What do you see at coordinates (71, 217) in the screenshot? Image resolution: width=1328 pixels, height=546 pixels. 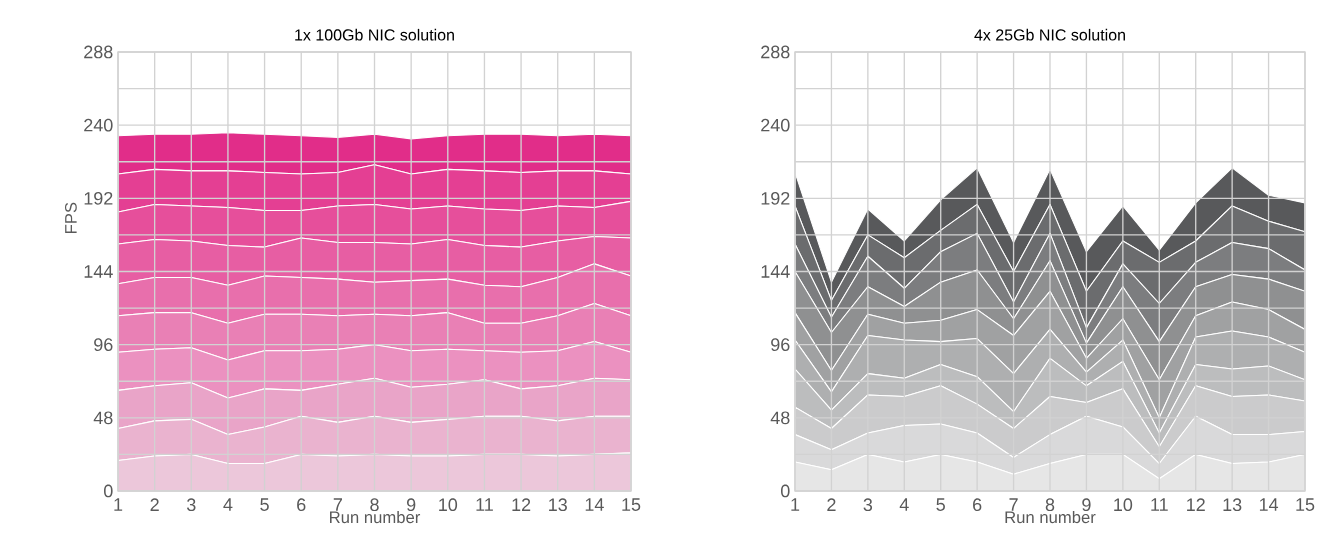 I see `y-axis-title: FPS` at bounding box center [71, 217].